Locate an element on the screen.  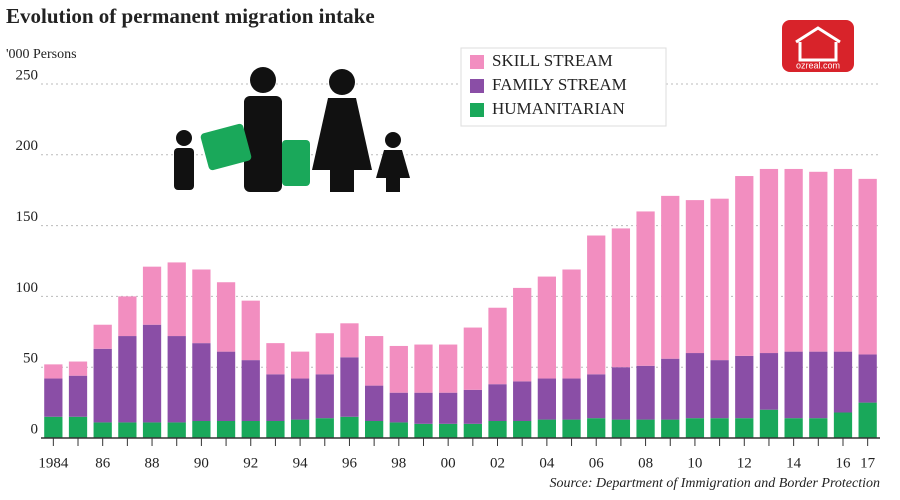
logo-text: ozreal.com is located at coordinates (818, 65).